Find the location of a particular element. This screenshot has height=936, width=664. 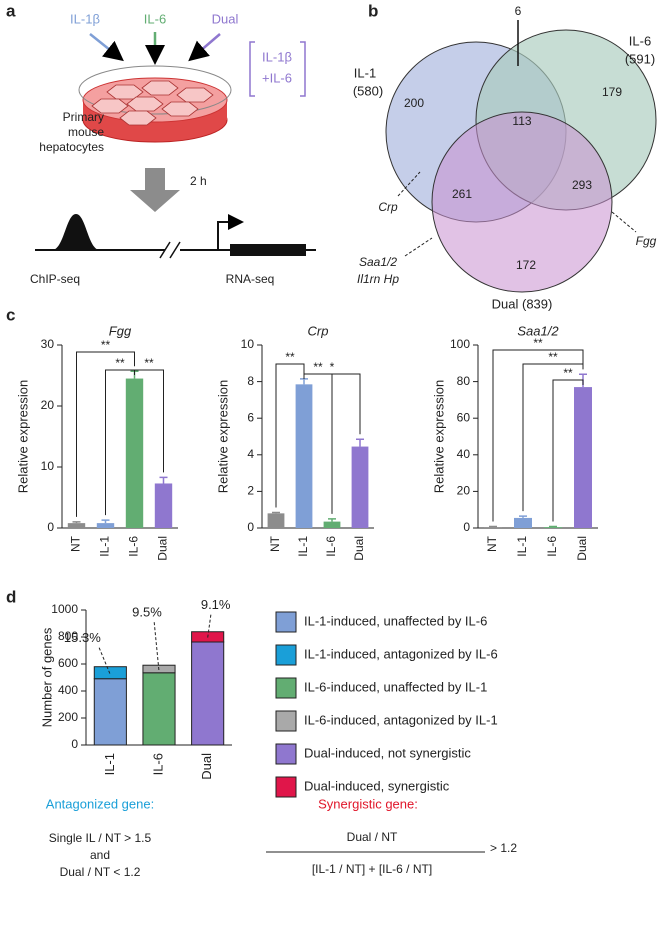

bracket is located at coordinates (277, 69).